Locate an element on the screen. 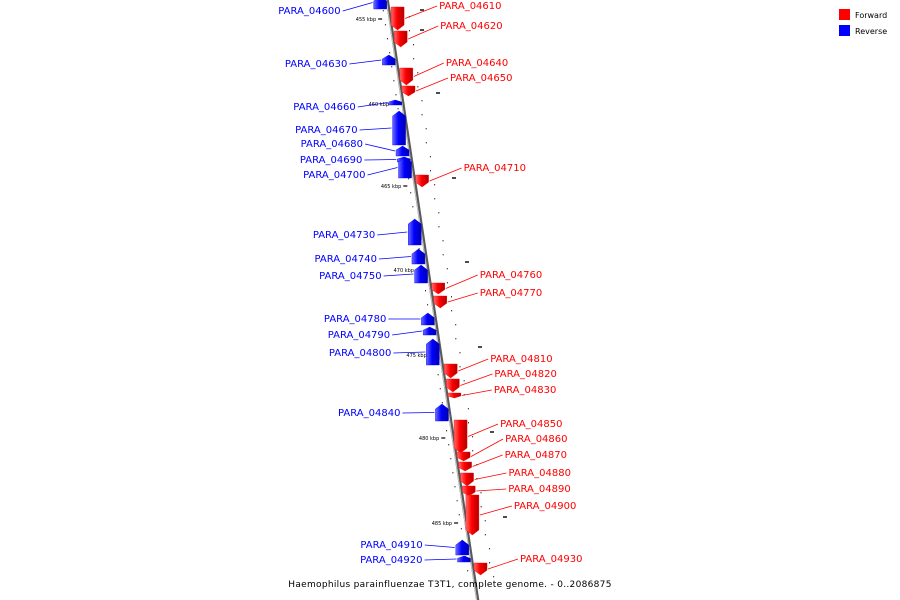  gene-label: PARA_04770 is located at coordinates (511, 293).